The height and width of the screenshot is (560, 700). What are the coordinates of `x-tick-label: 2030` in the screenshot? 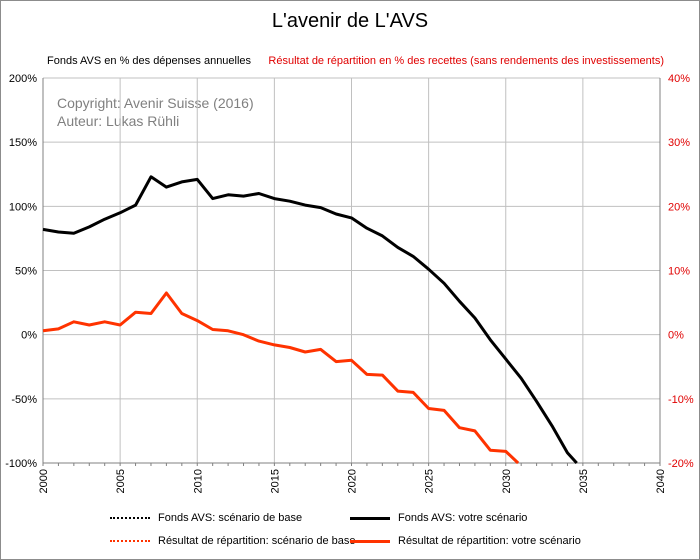 It's located at (507, 481).